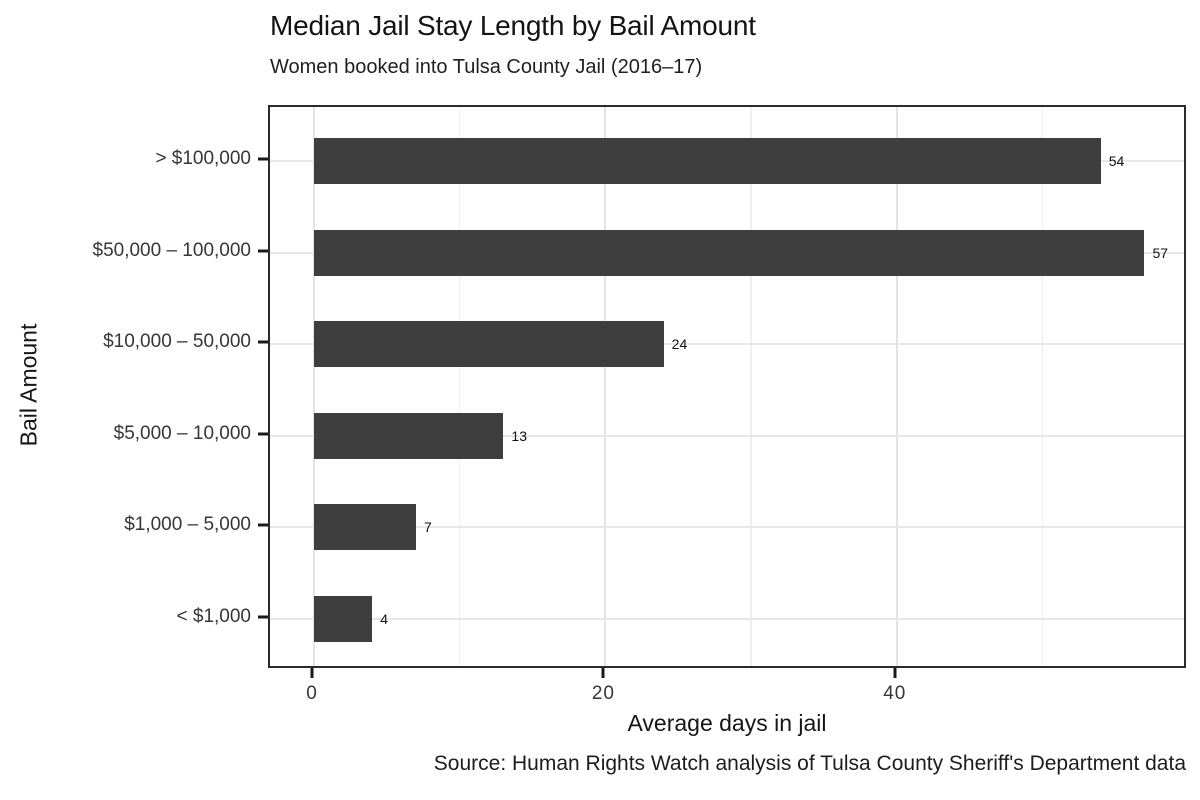 This screenshot has width=1200, height=800. Describe the element at coordinates (603, 693) in the screenshot. I see `x-tick-label: 20` at that location.